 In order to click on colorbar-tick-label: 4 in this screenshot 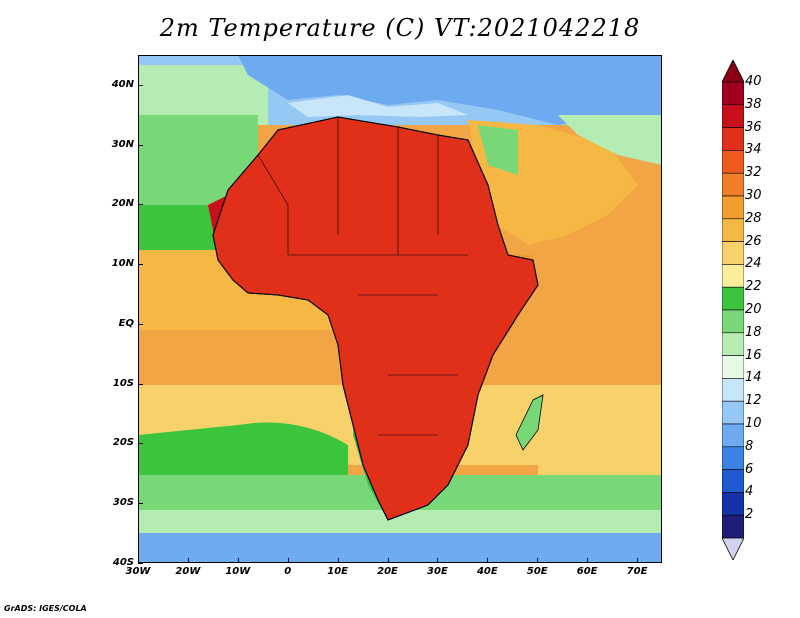, I will do `click(749, 492)`.